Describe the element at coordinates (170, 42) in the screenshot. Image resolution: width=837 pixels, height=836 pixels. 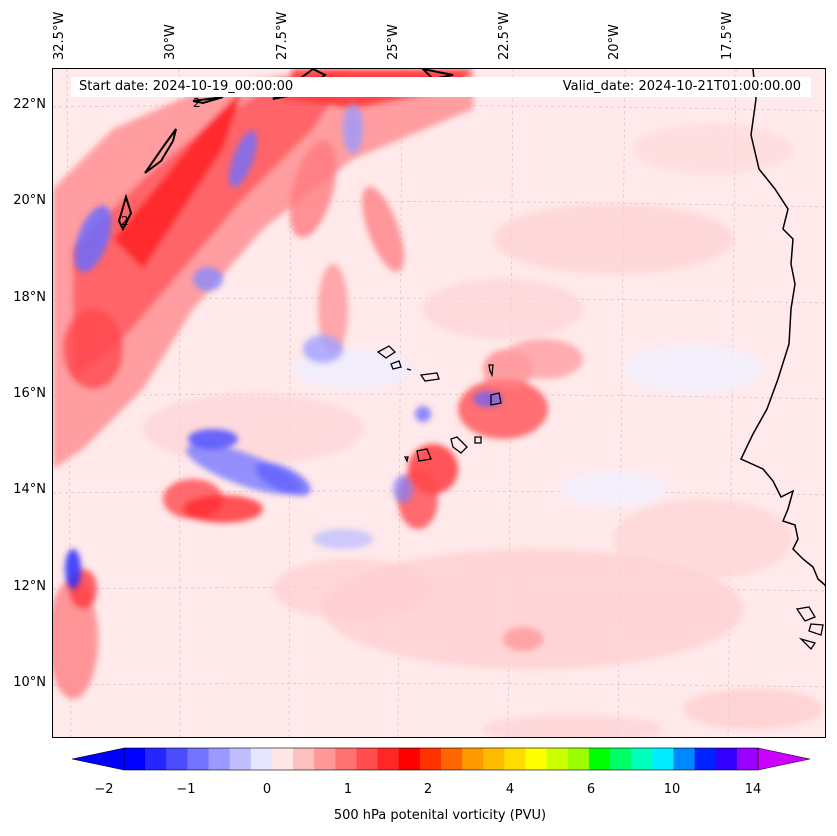
I see `lon-label-30w: 30°W` at that location.